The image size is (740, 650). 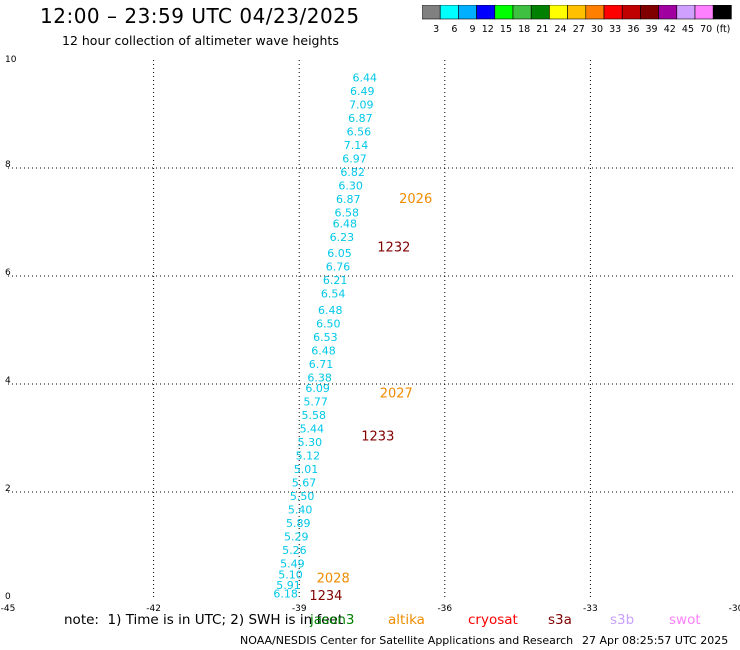 I want to click on wave-height-point: 5.10, so click(x=290, y=574).